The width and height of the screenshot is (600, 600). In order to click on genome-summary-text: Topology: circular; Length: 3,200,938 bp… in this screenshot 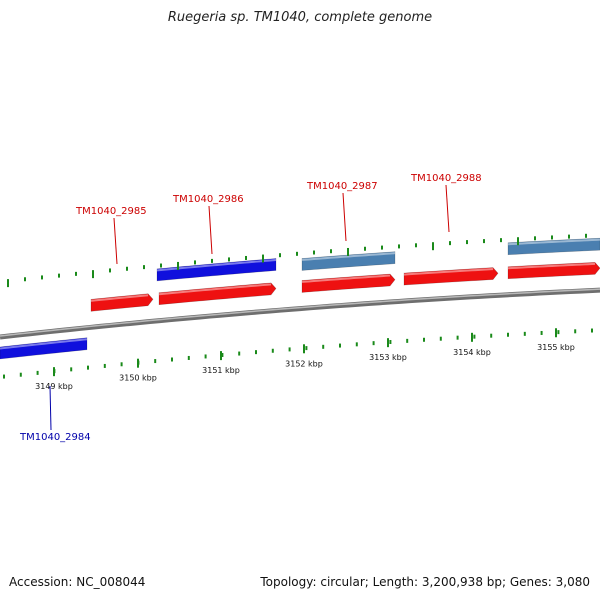, I will do `click(425, 582)`.